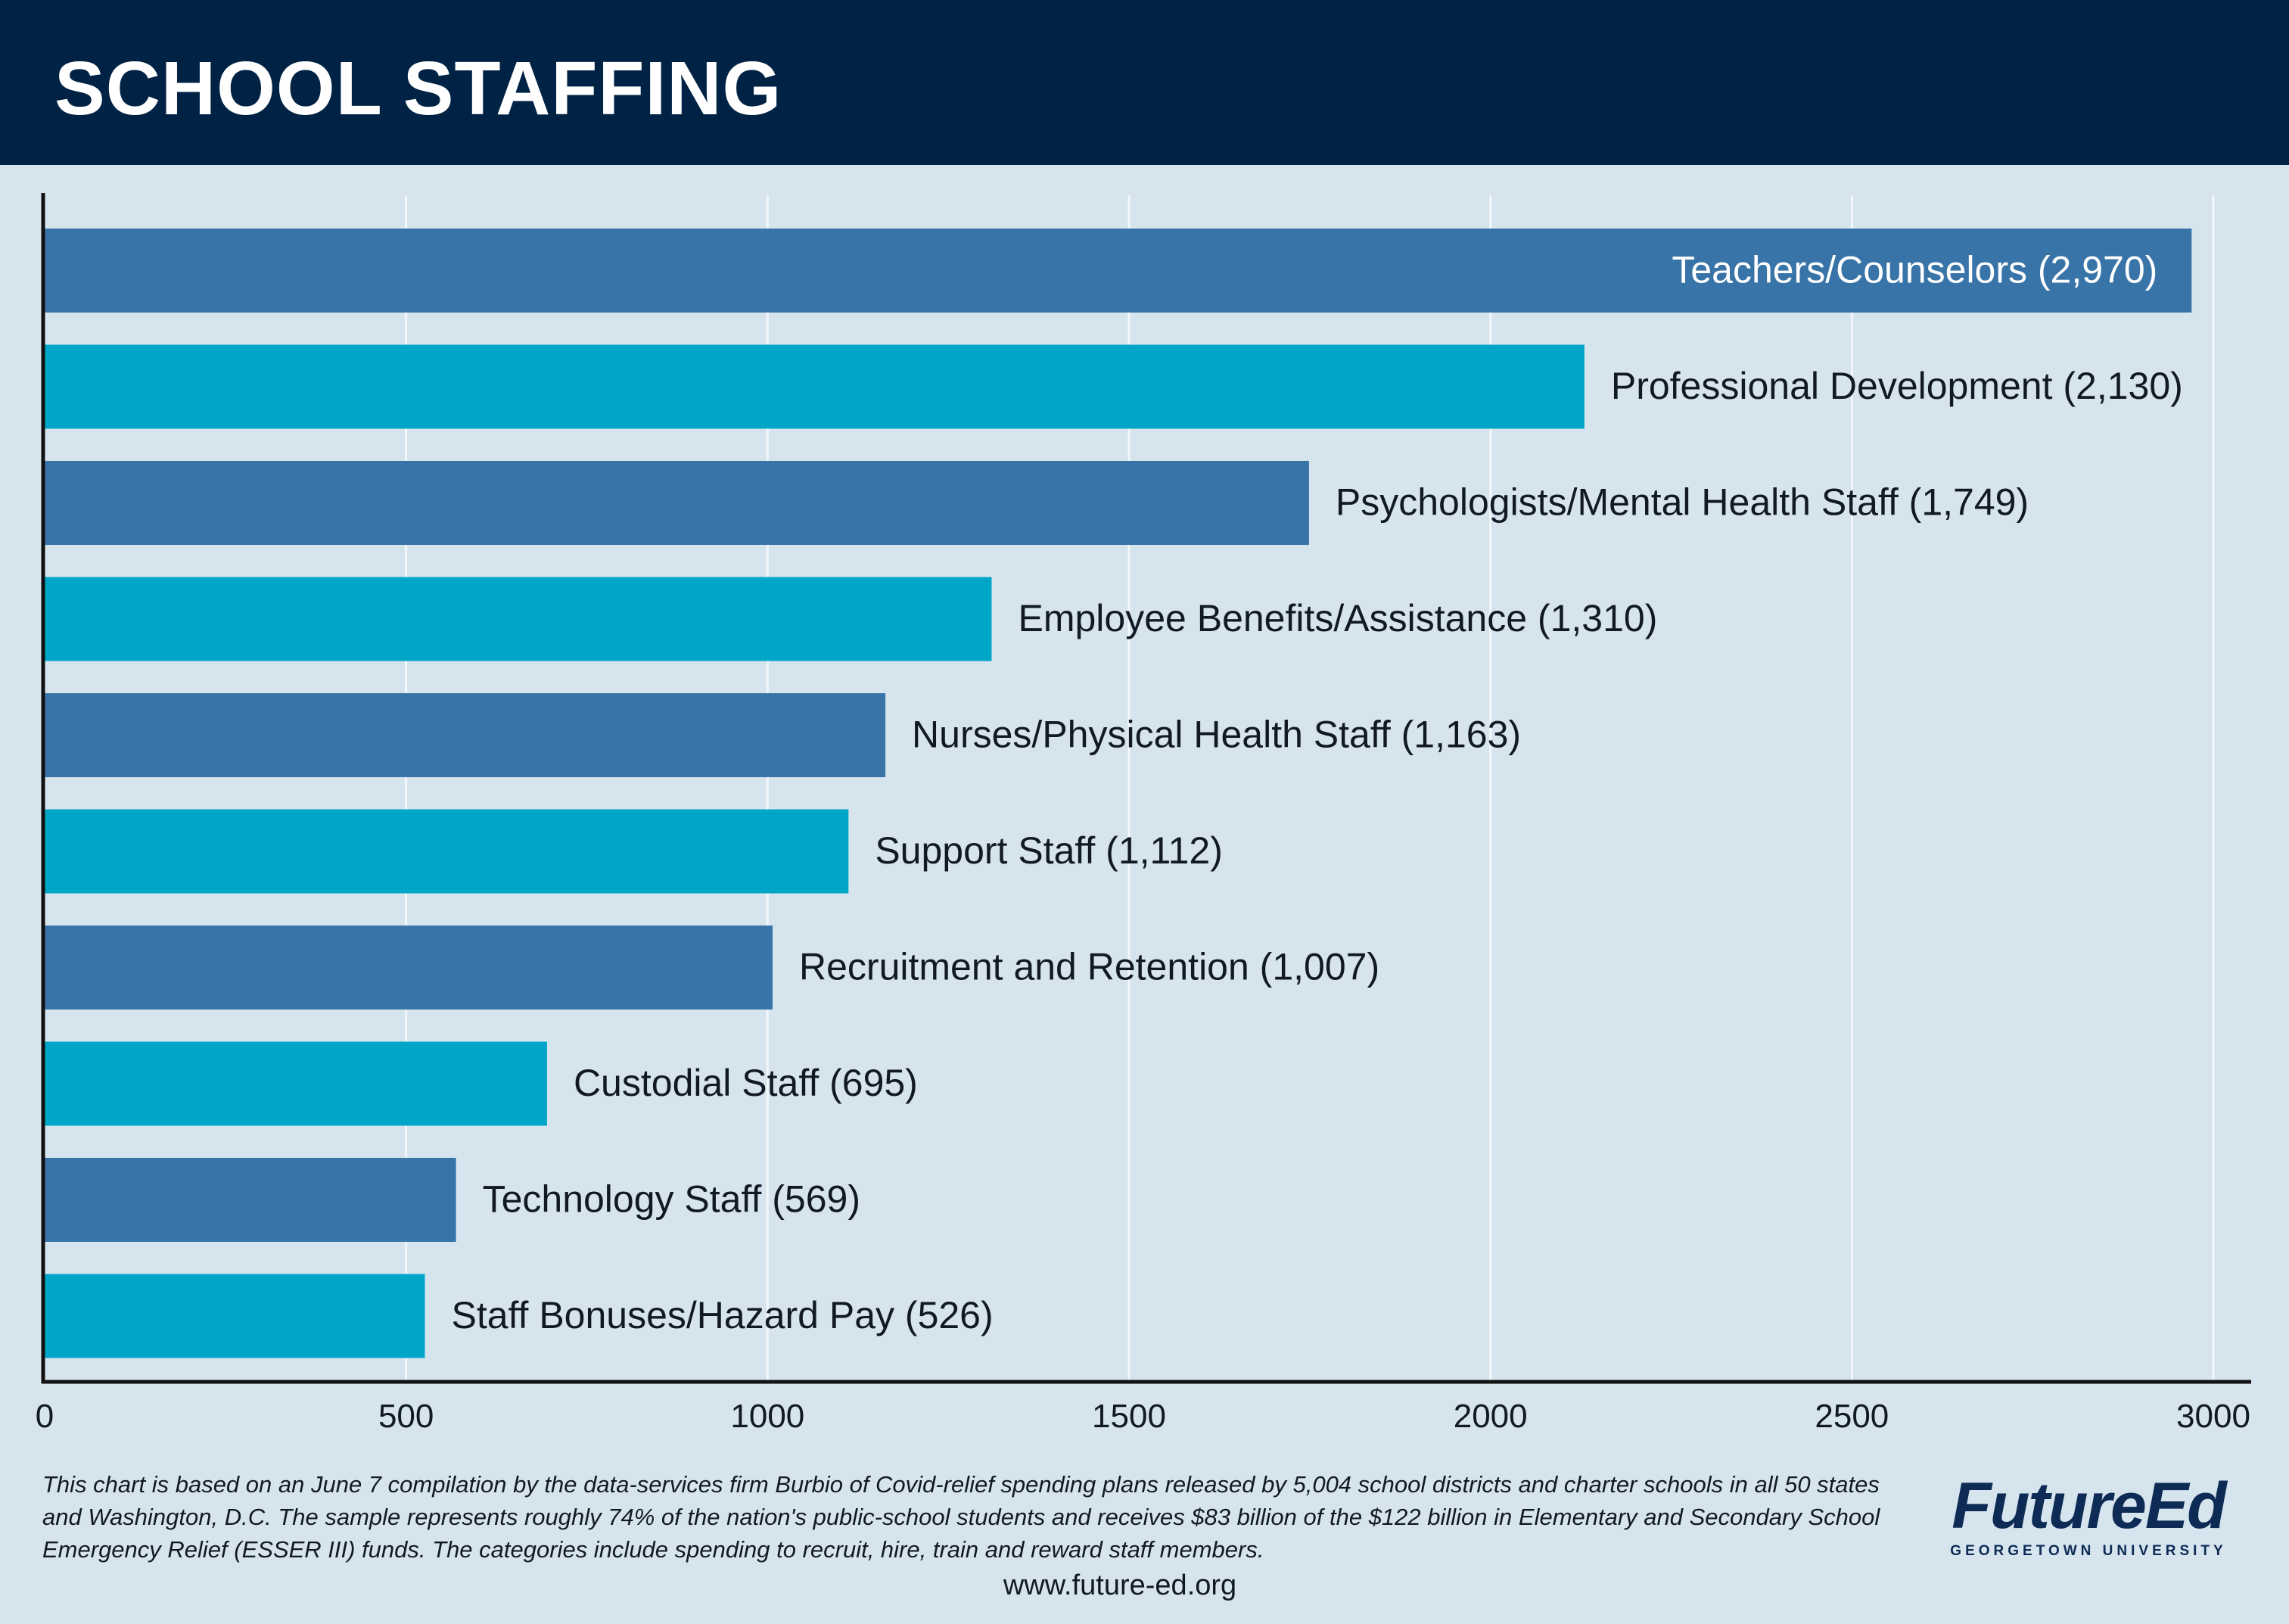 The image size is (2289, 1624). Describe the element at coordinates (2213, 1416) in the screenshot. I see `x-tick-label: 3000` at that location.